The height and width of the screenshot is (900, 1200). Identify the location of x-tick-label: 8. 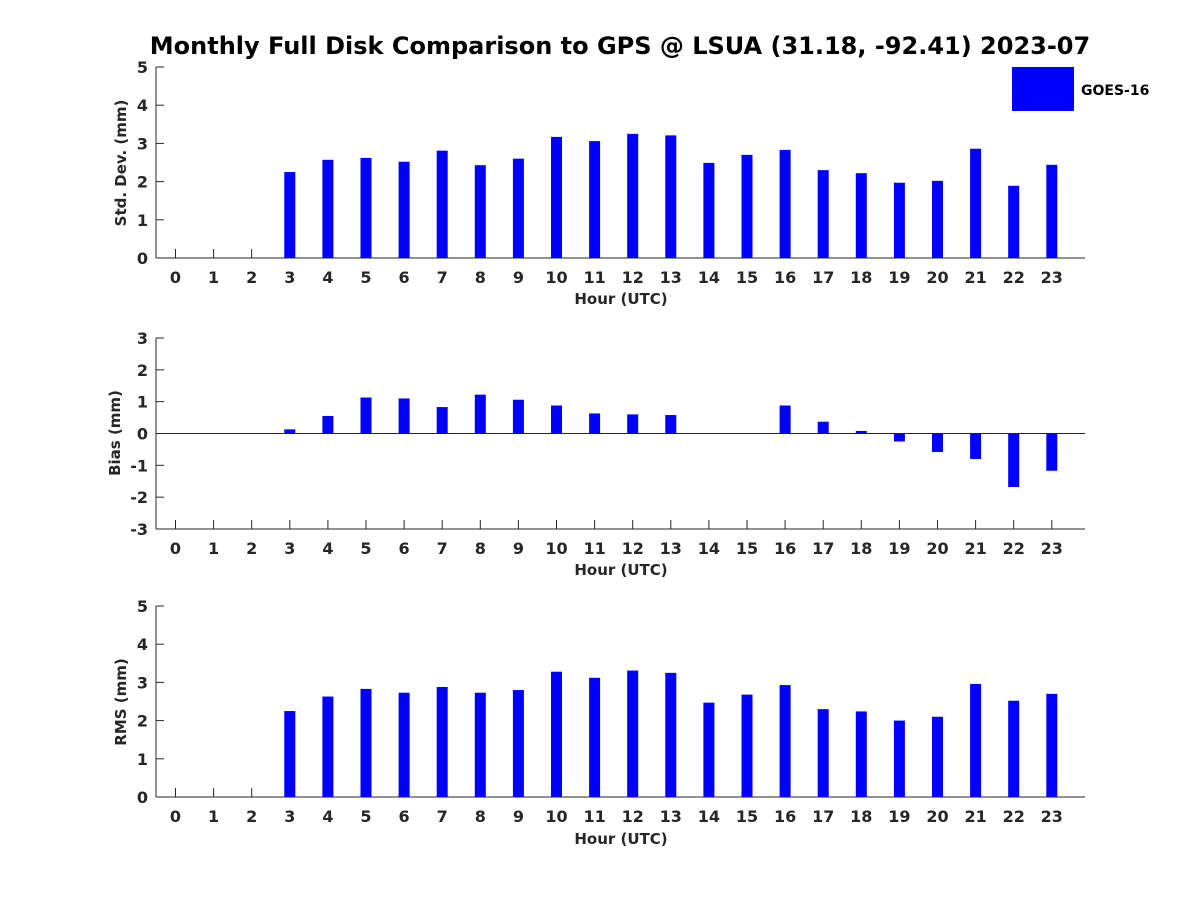
(480, 277).